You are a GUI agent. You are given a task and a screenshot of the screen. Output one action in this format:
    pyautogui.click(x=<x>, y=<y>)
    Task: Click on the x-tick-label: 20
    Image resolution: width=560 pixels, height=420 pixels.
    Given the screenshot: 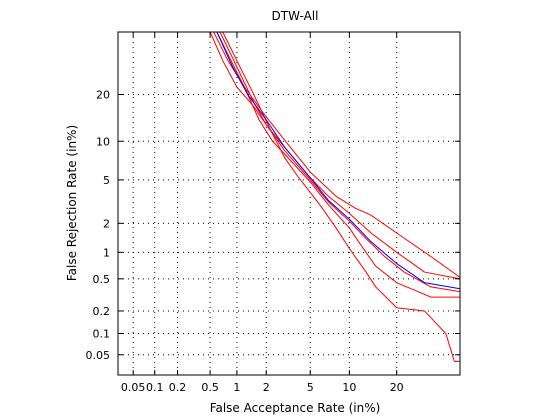 What is the action you would take?
    pyautogui.click(x=397, y=387)
    